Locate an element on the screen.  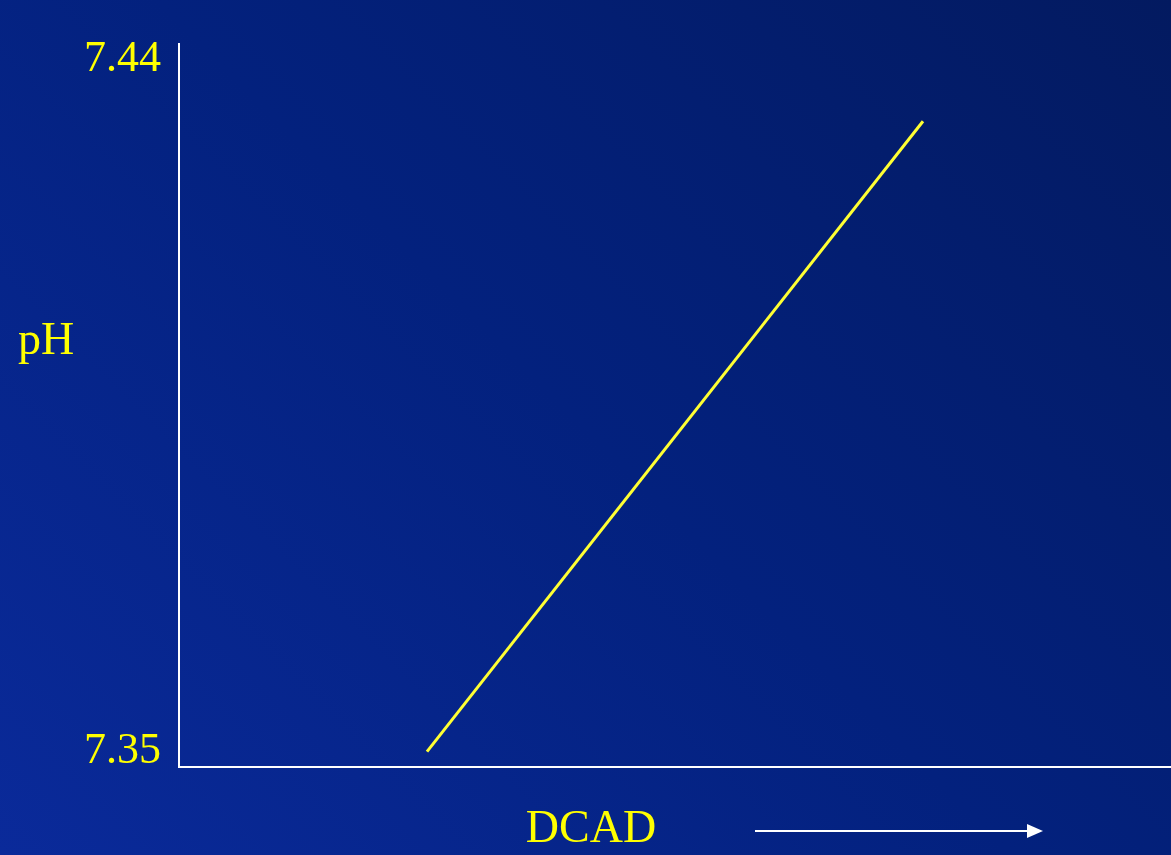
y-tick-label: 7.35 is located at coordinates (122, 749).